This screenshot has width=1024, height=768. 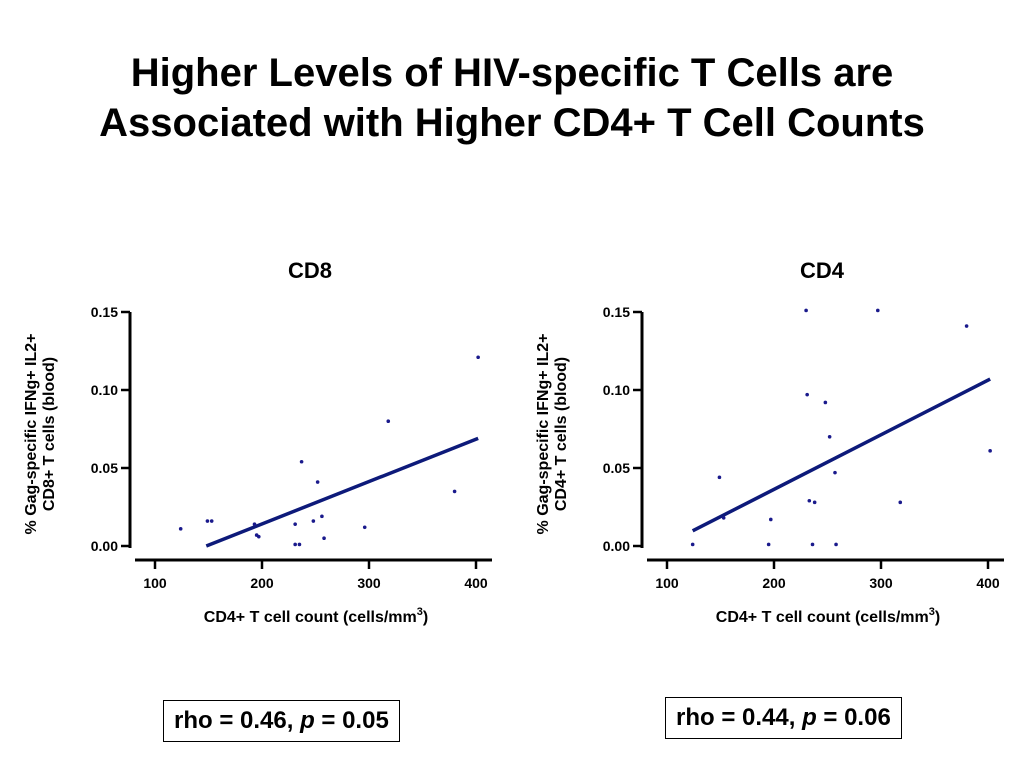 What do you see at coordinates (237, 720) in the screenshot?
I see `cd8-rho-text: rho = 0.46,` at bounding box center [237, 720].